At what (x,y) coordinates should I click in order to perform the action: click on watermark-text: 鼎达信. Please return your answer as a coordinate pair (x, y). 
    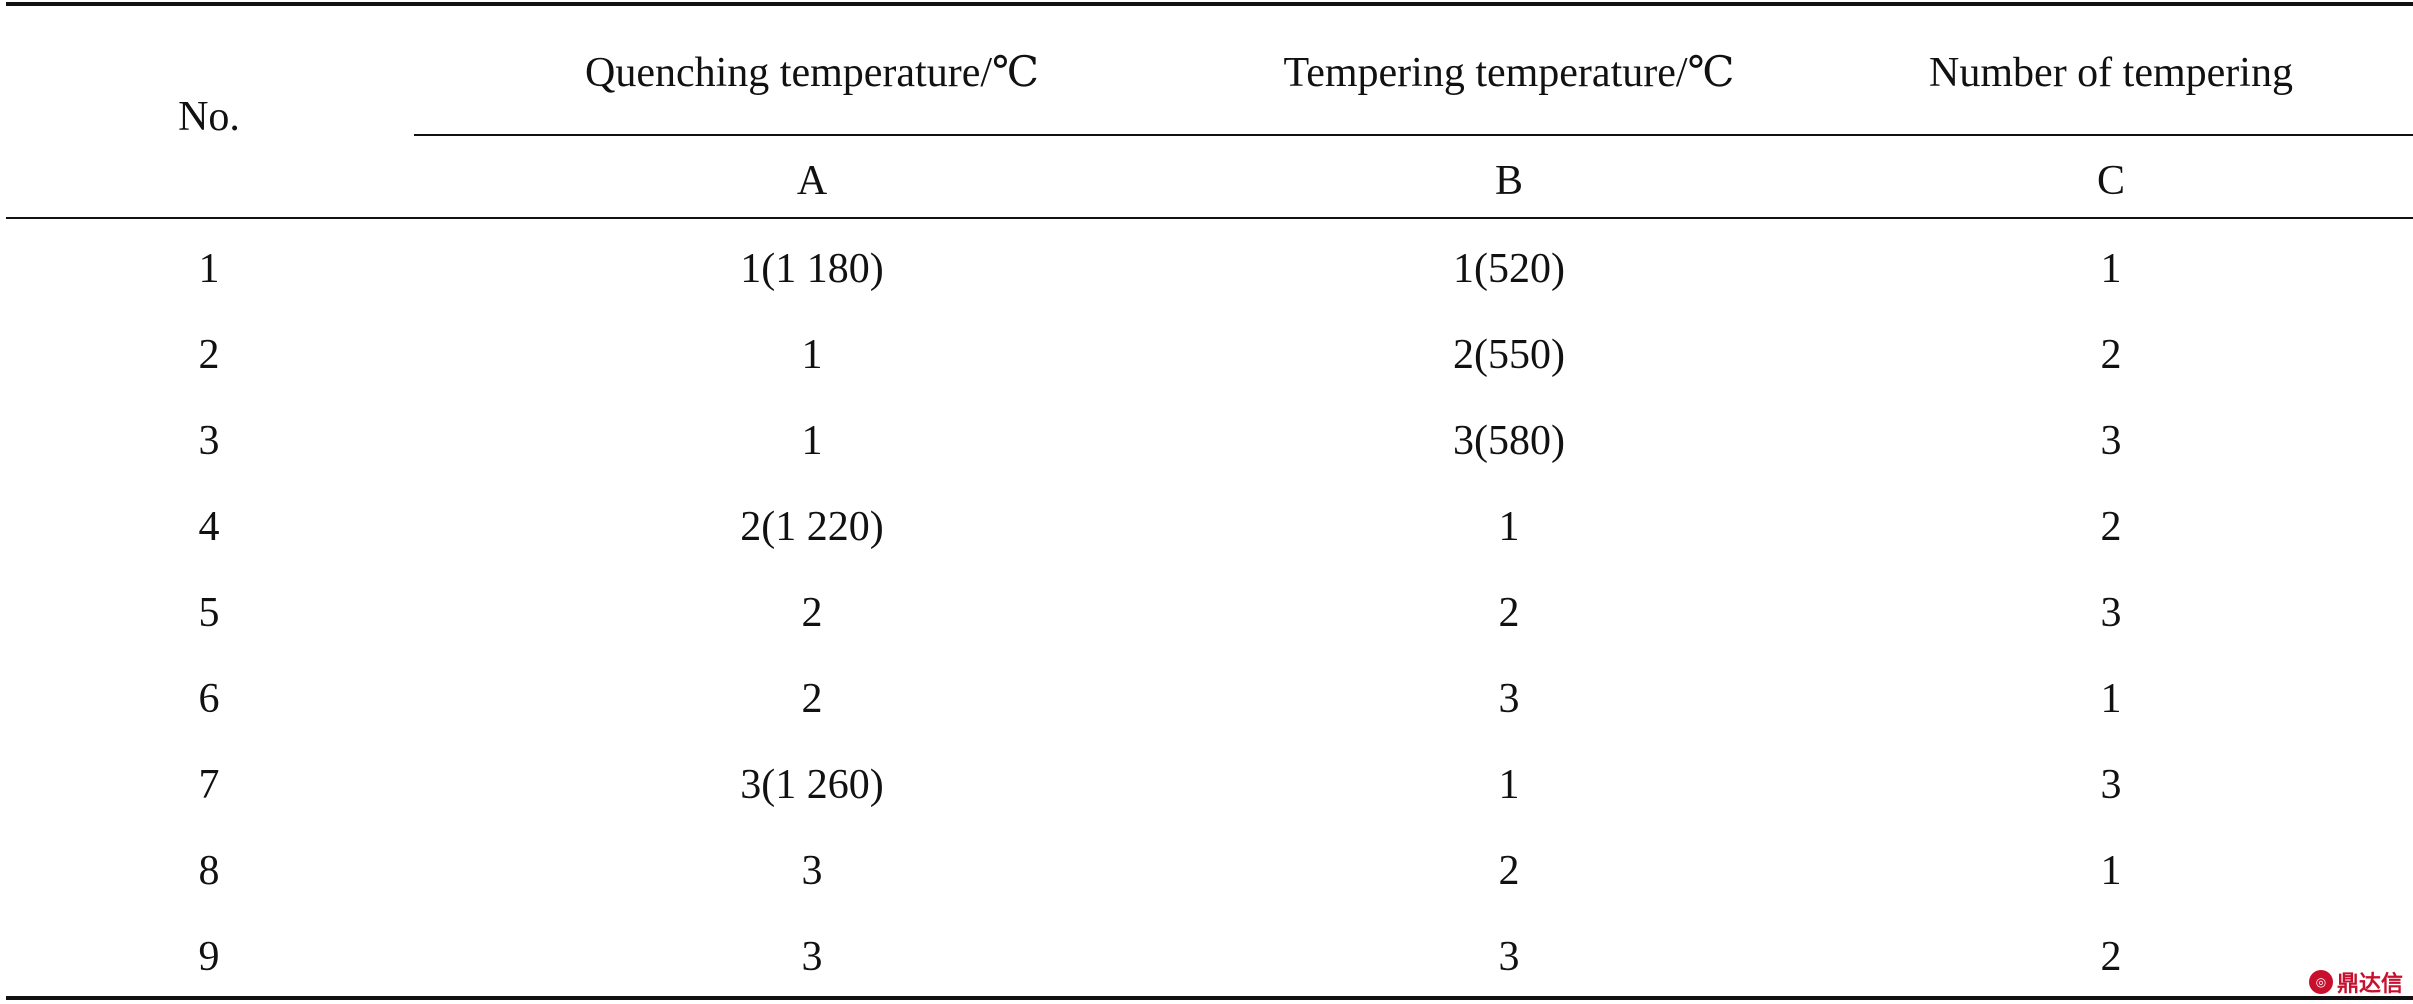
    Looking at the image, I should click on (2370, 984).